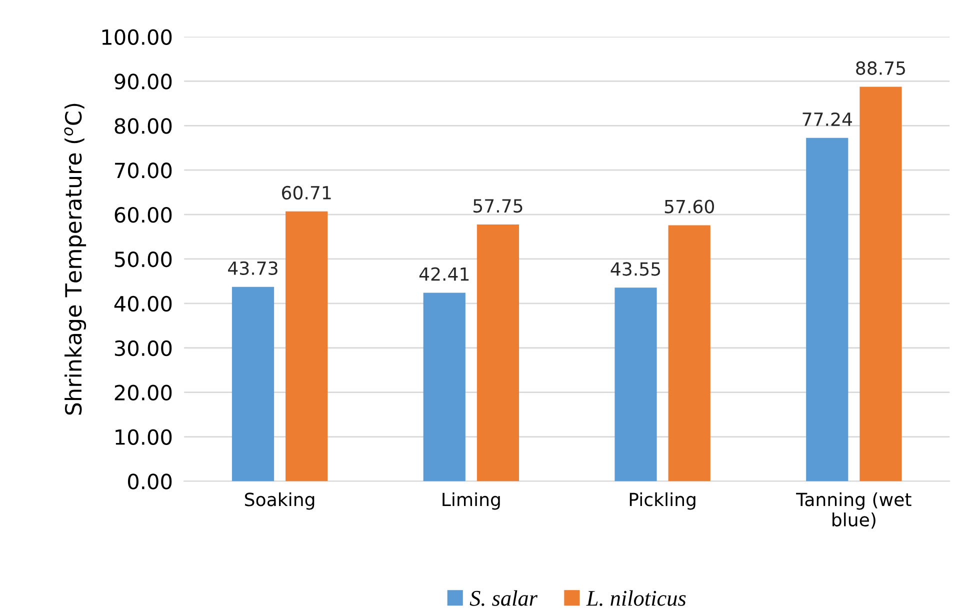 Image resolution: width=969 pixels, height=613 pixels. What do you see at coordinates (663, 501) in the screenshot?
I see `x-tick-label: Pickling` at bounding box center [663, 501].